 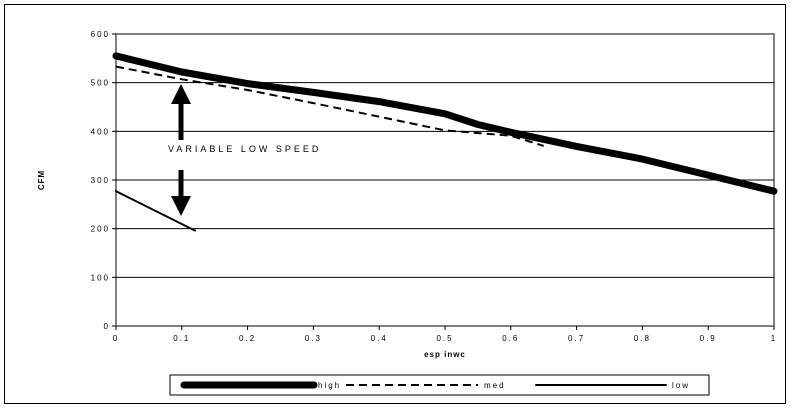 I want to click on x-tick-label: 0.2, so click(x=247, y=338).